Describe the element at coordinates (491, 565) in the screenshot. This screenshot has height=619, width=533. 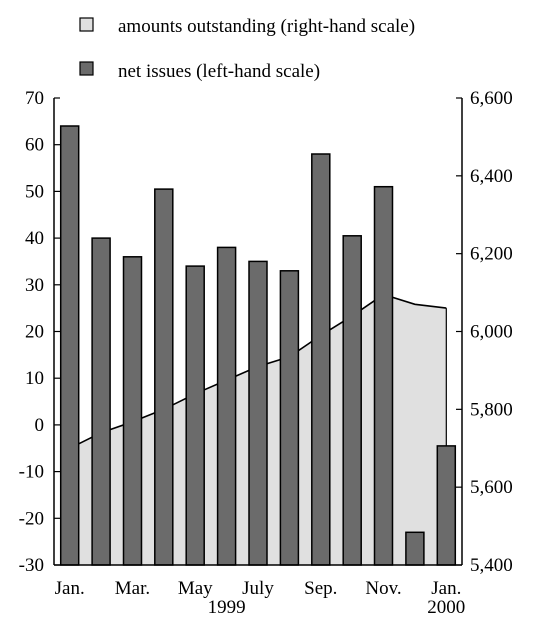
I see `right-tick-label: 5,400` at that location.